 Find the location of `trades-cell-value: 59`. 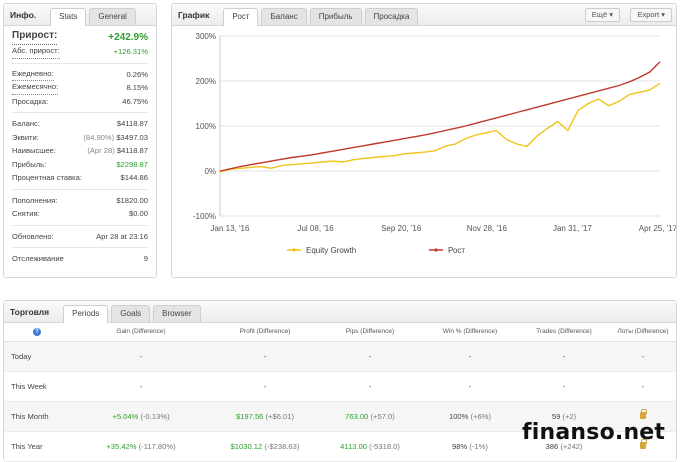

trades-cell-value: 59 is located at coordinates (556, 416).